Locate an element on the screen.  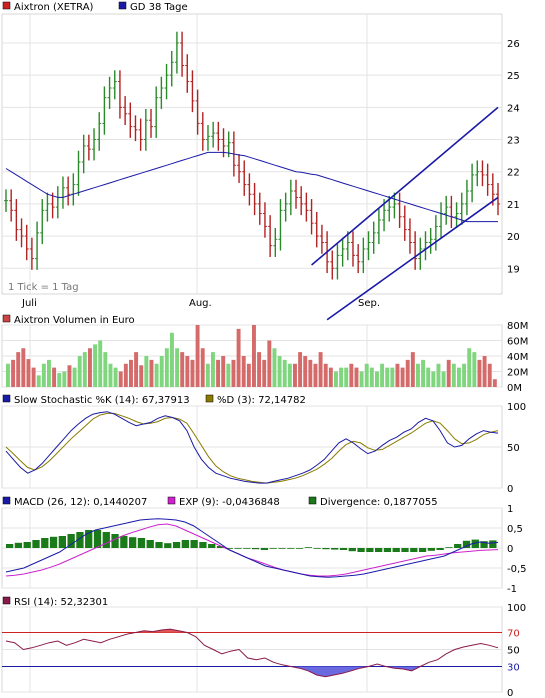
macd-y-tick: -0,5 is located at coordinates (517, 569).